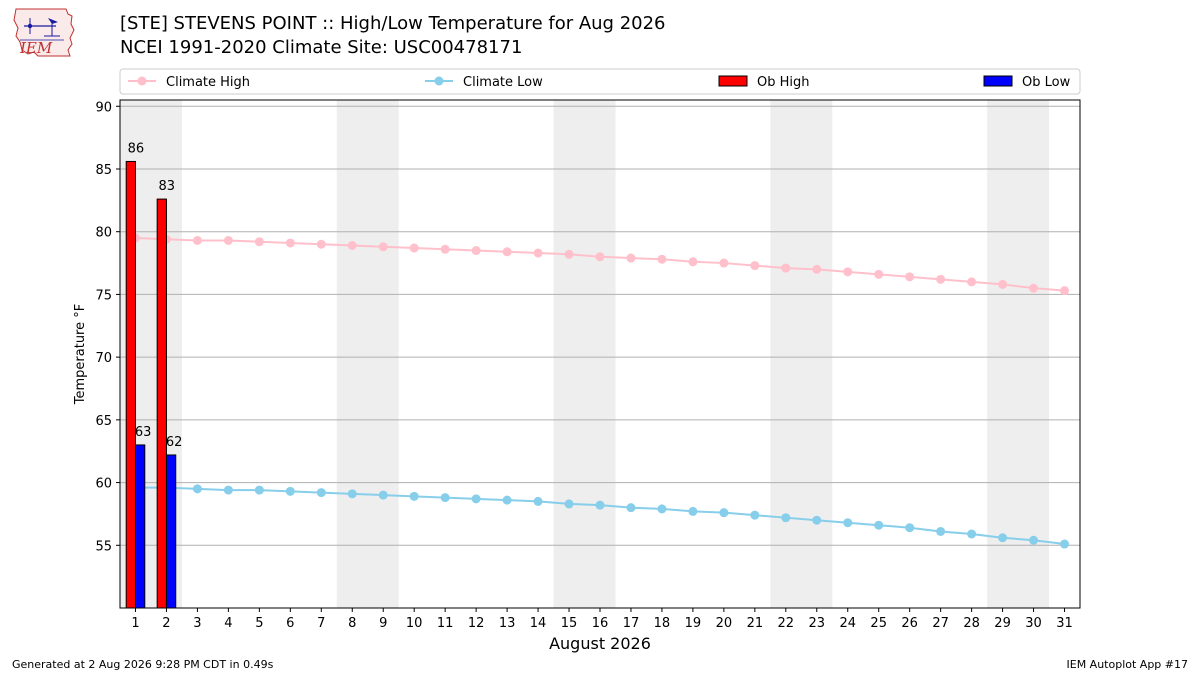  I want to click on x-tick-label-26: 26, so click(909, 623).